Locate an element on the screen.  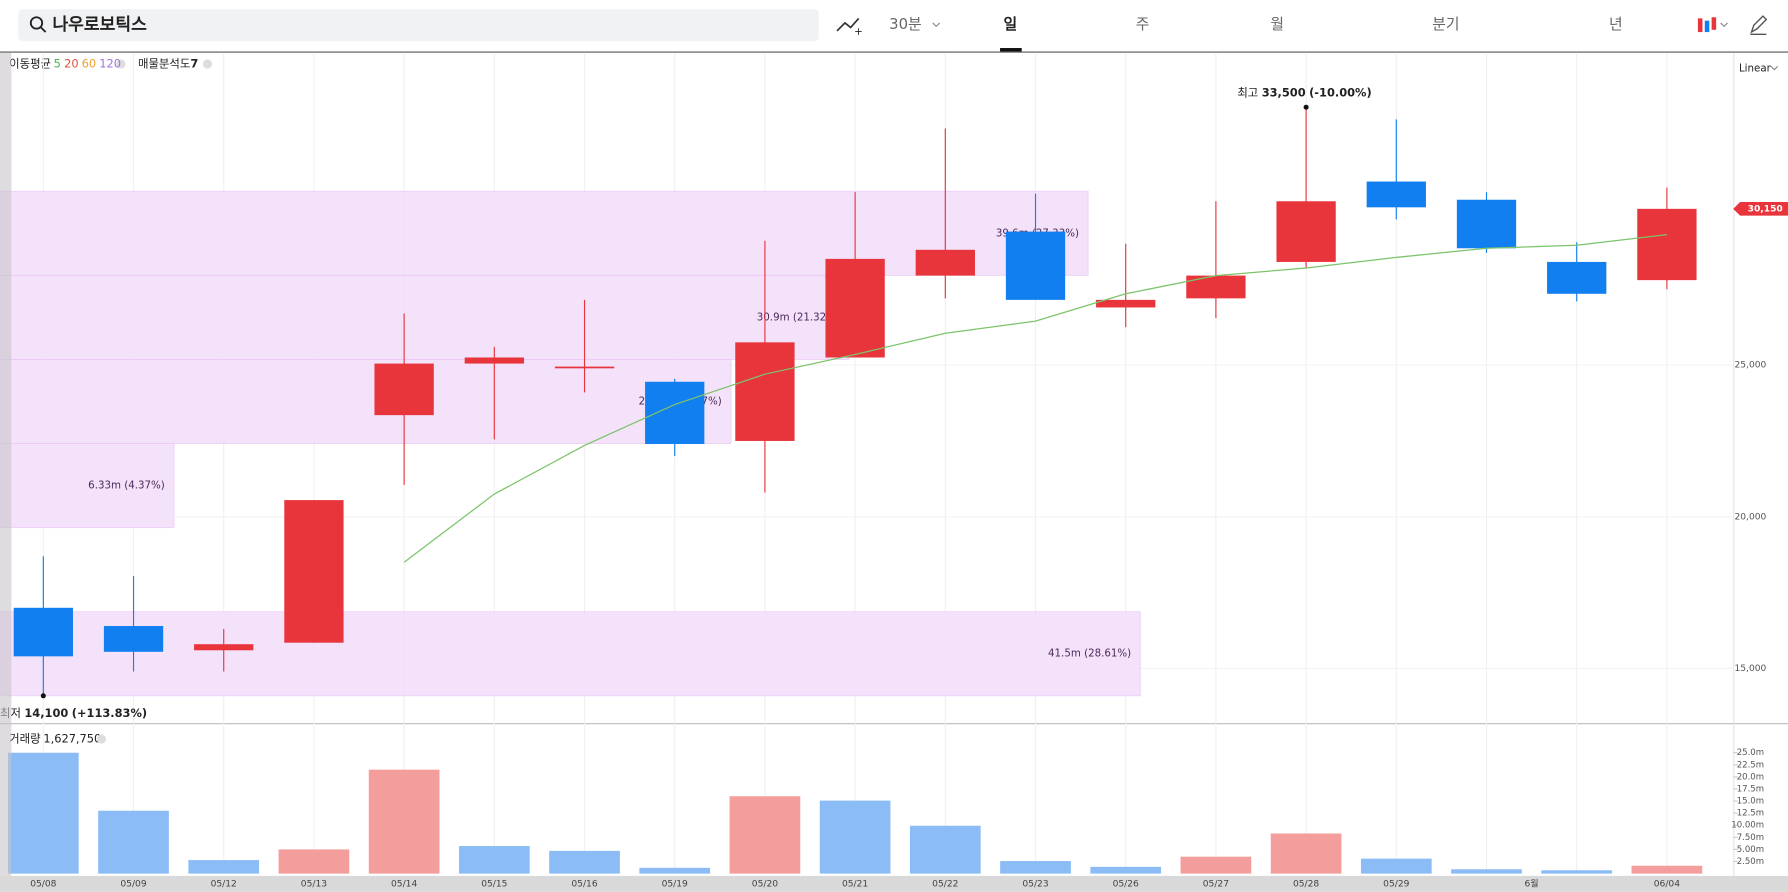
x-tick-label: 05/14 is located at coordinates (404, 884).